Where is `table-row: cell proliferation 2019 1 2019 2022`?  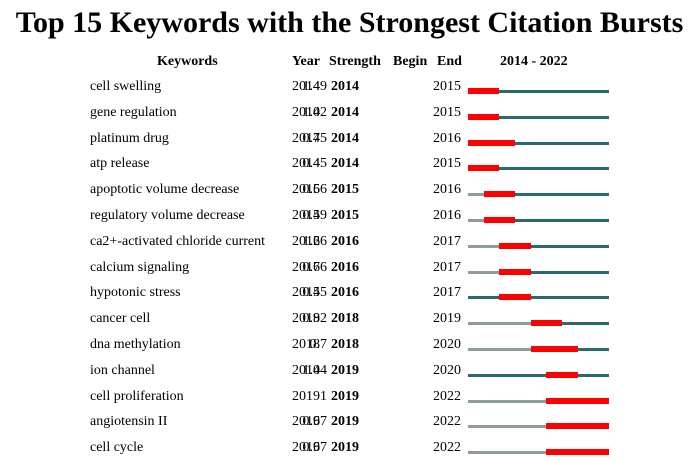
table-row: cell proliferation 2019 1 2019 2022 is located at coordinates (349, 397).